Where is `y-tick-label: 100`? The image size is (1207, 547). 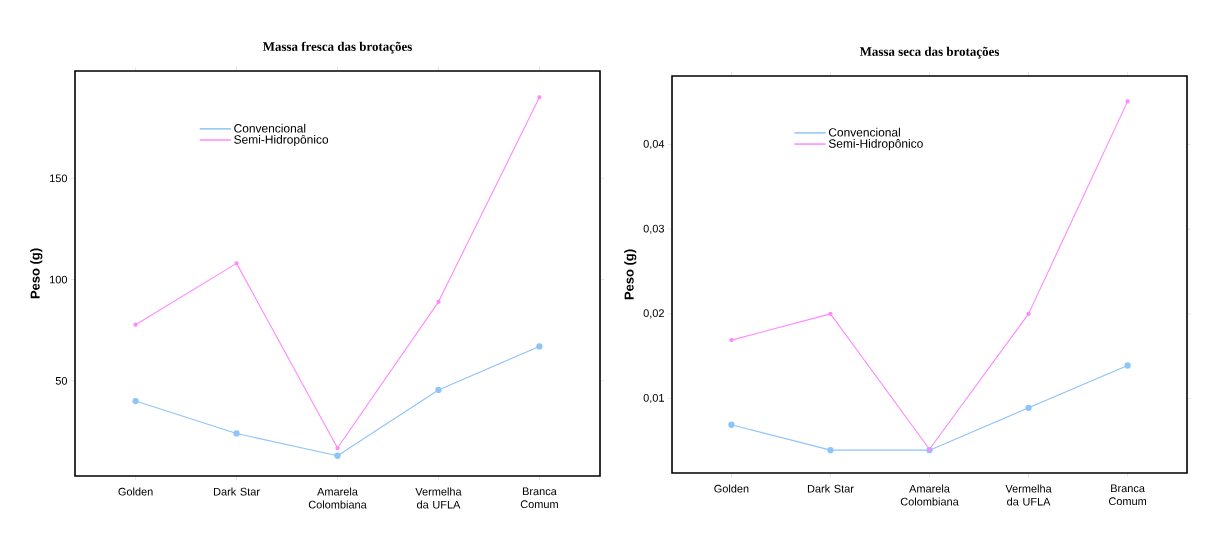 y-tick-label: 100 is located at coordinates (59, 279).